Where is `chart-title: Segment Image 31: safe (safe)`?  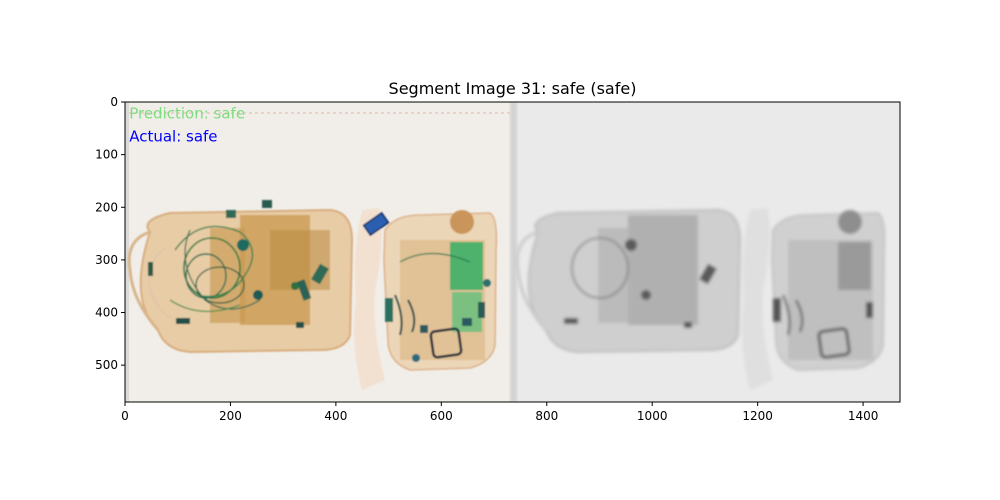 chart-title: Segment Image 31: safe (safe) is located at coordinates (513, 88).